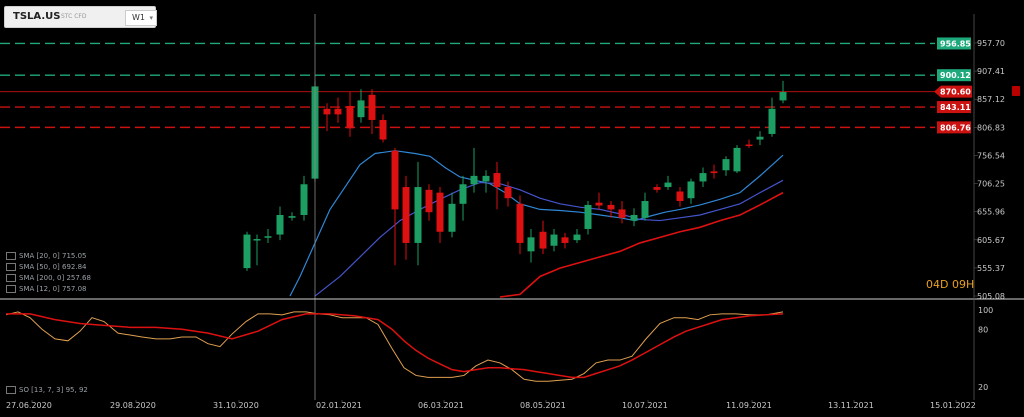  I want to click on legend-sma-12: SMA [12, 0] 757.08, so click(46, 289).